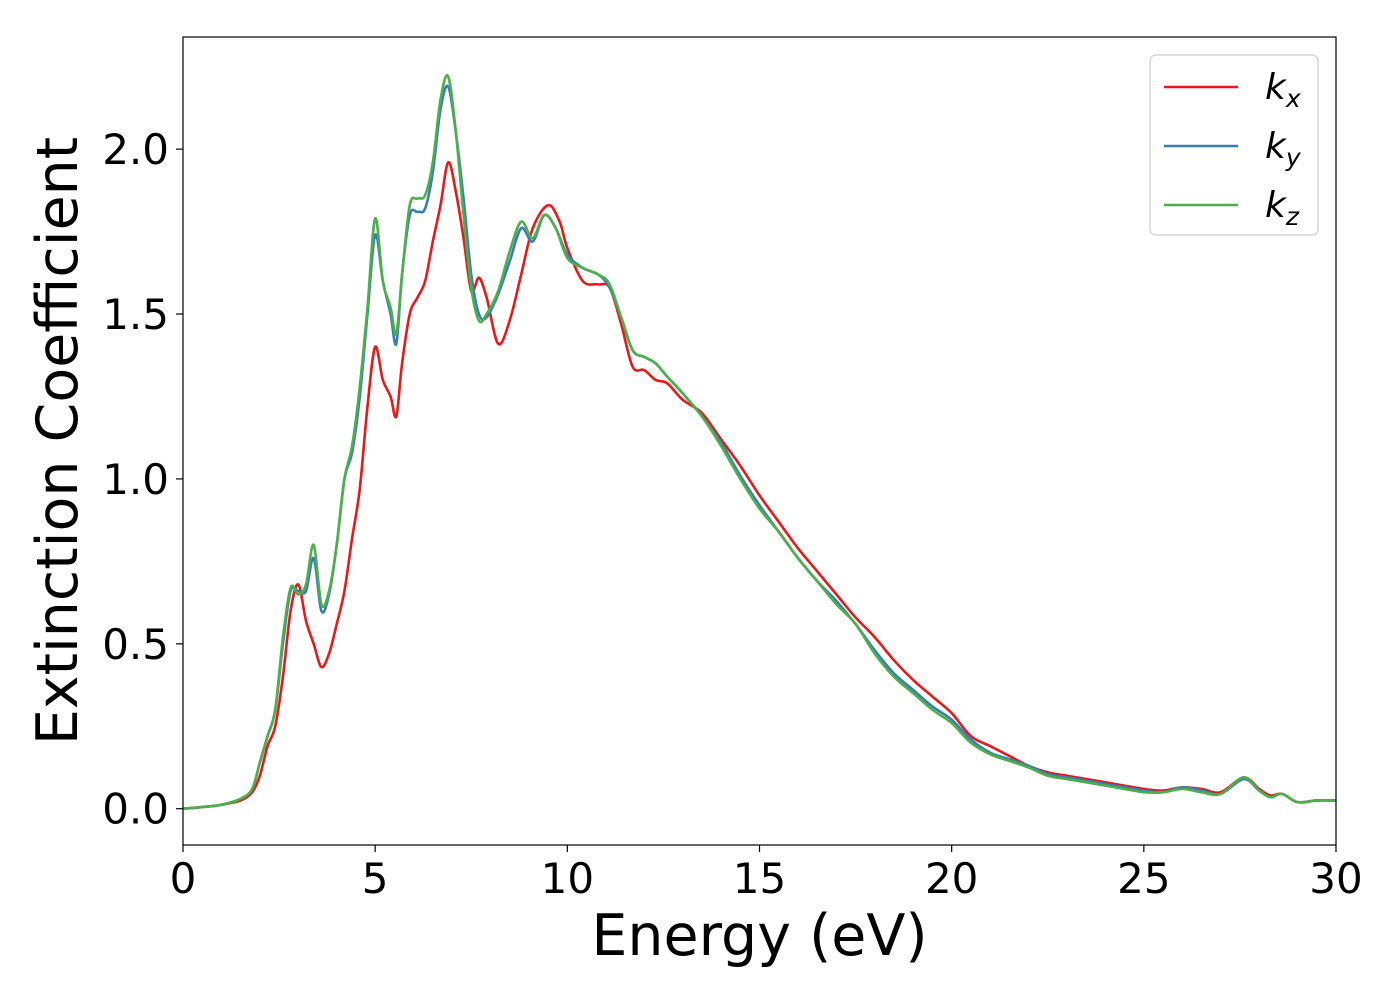 This screenshot has height=1004, width=1400. I want to click on legend-label-x: kx, so click(1283, 90).